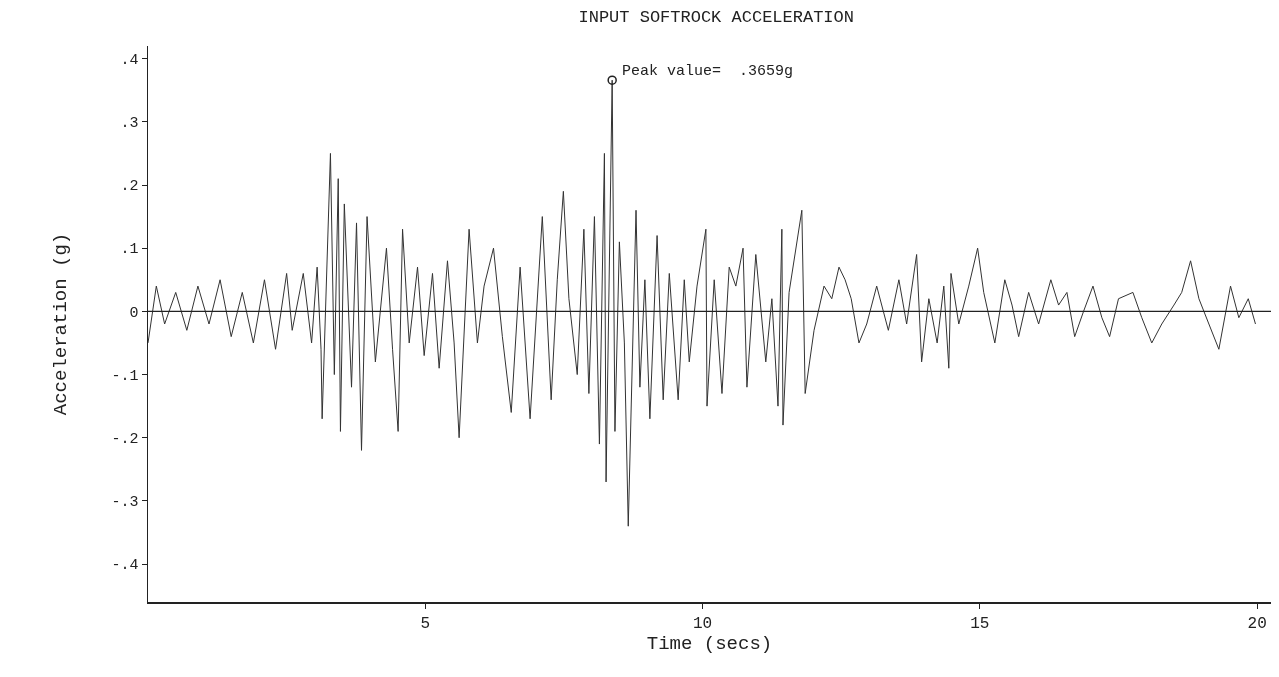 This screenshot has height=677, width=1279. What do you see at coordinates (708, 71) in the screenshot?
I see `annotation: Peak value= .3659g` at bounding box center [708, 71].